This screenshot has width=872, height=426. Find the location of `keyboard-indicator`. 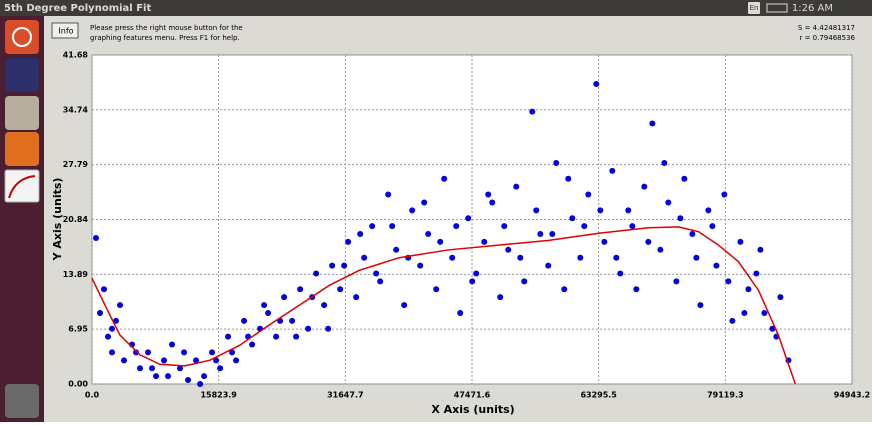

keyboard-indicator is located at coordinates (754, 8).